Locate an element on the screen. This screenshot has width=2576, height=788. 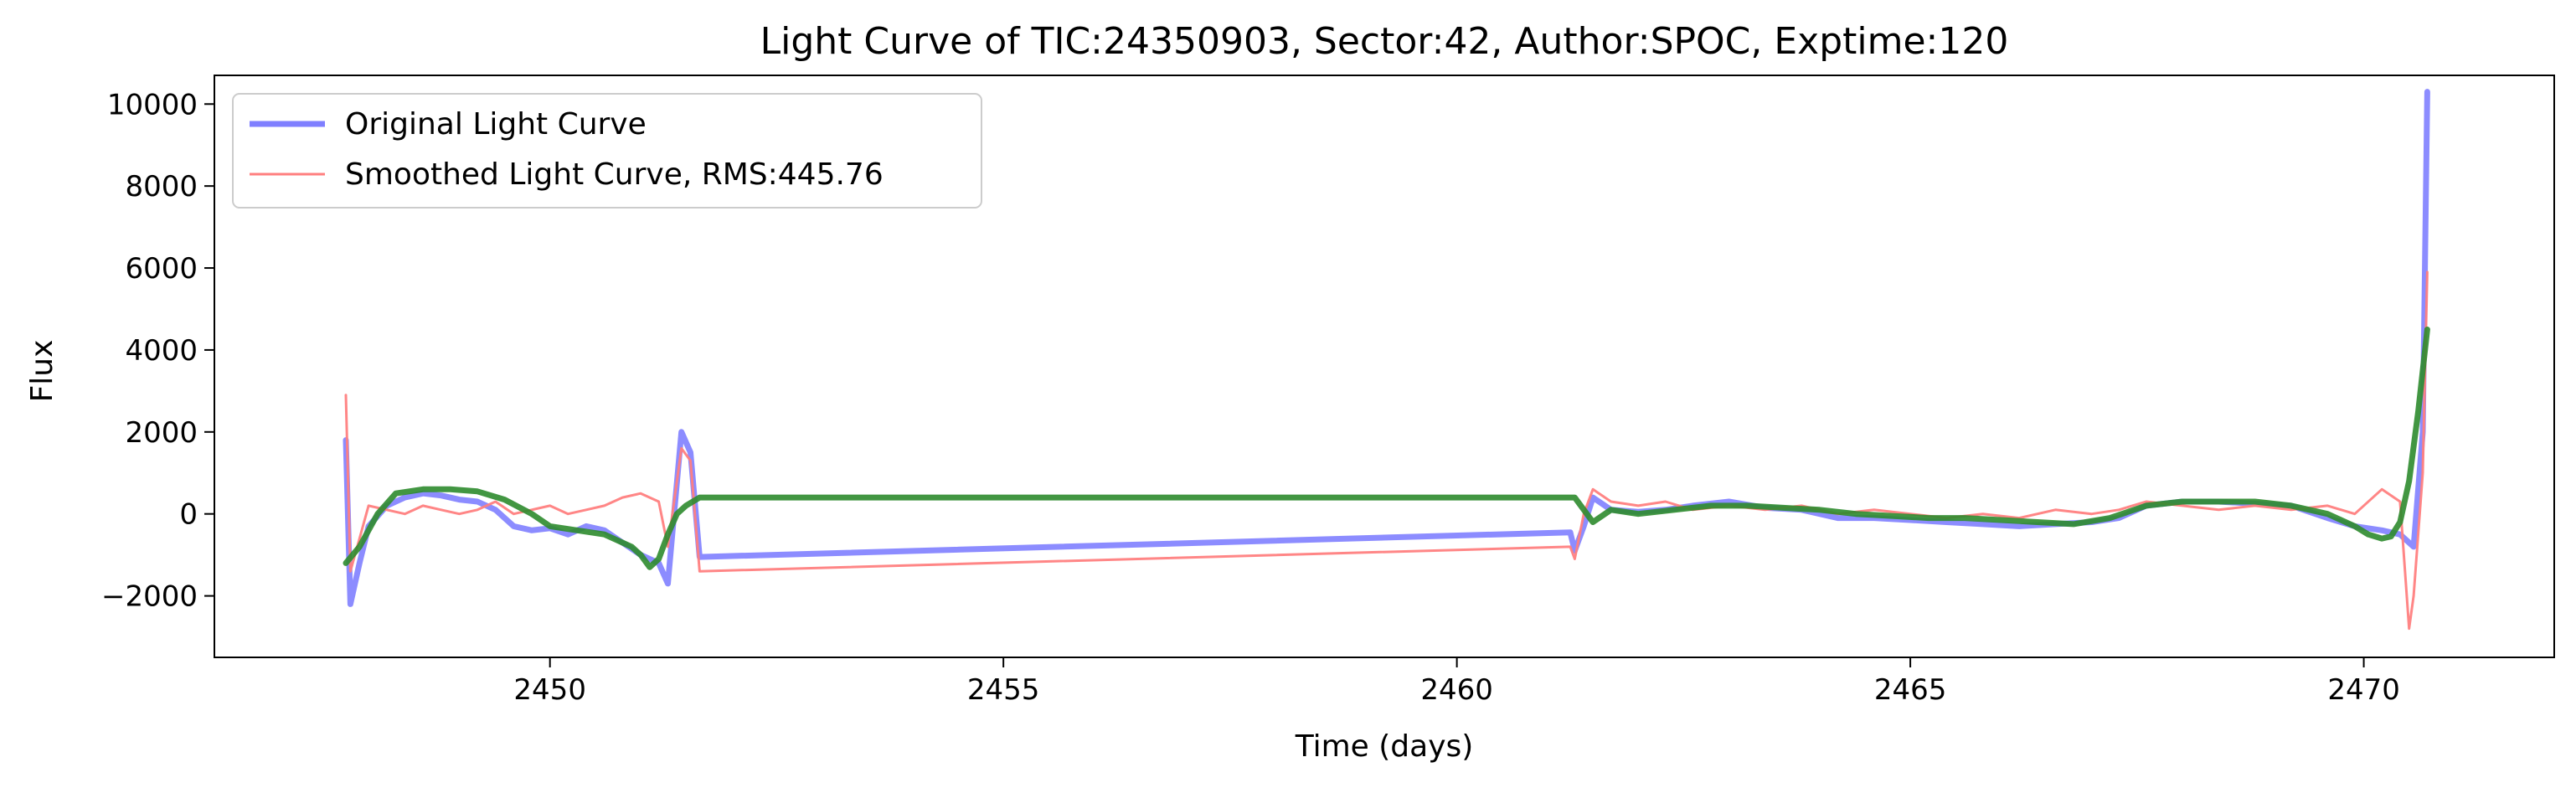
y-axis-label: Flux is located at coordinates (42, 371).